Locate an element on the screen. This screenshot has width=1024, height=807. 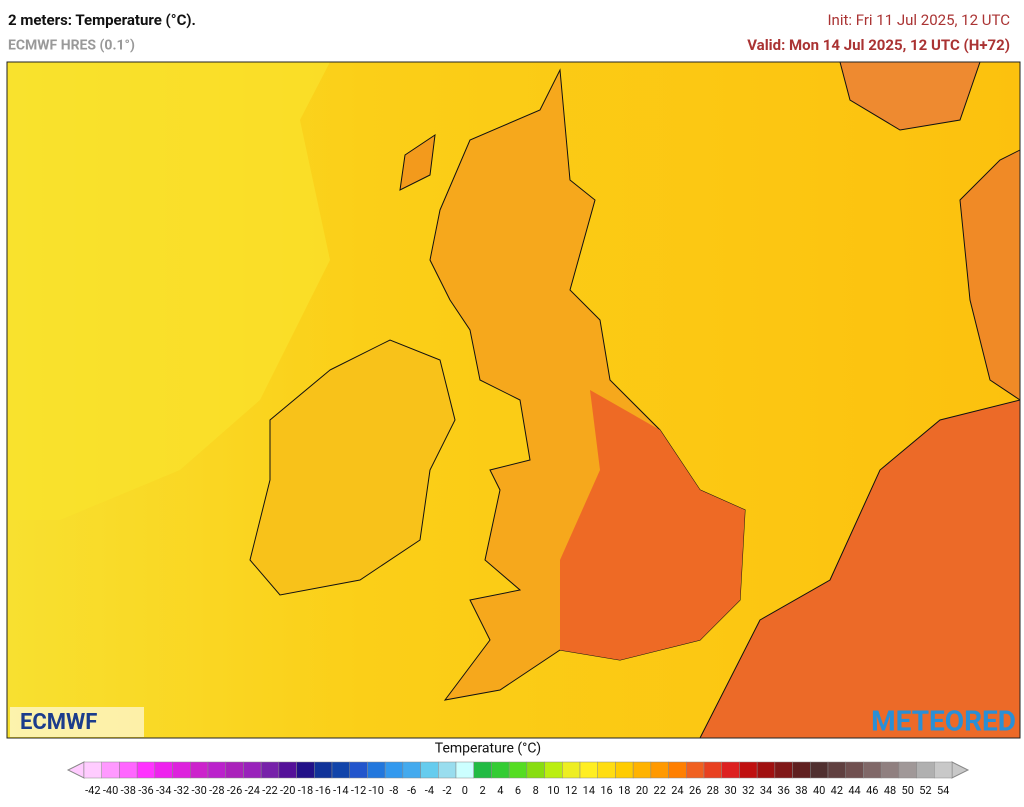
model: ECMWF HRES (0.1°) is located at coordinates (71, 46).